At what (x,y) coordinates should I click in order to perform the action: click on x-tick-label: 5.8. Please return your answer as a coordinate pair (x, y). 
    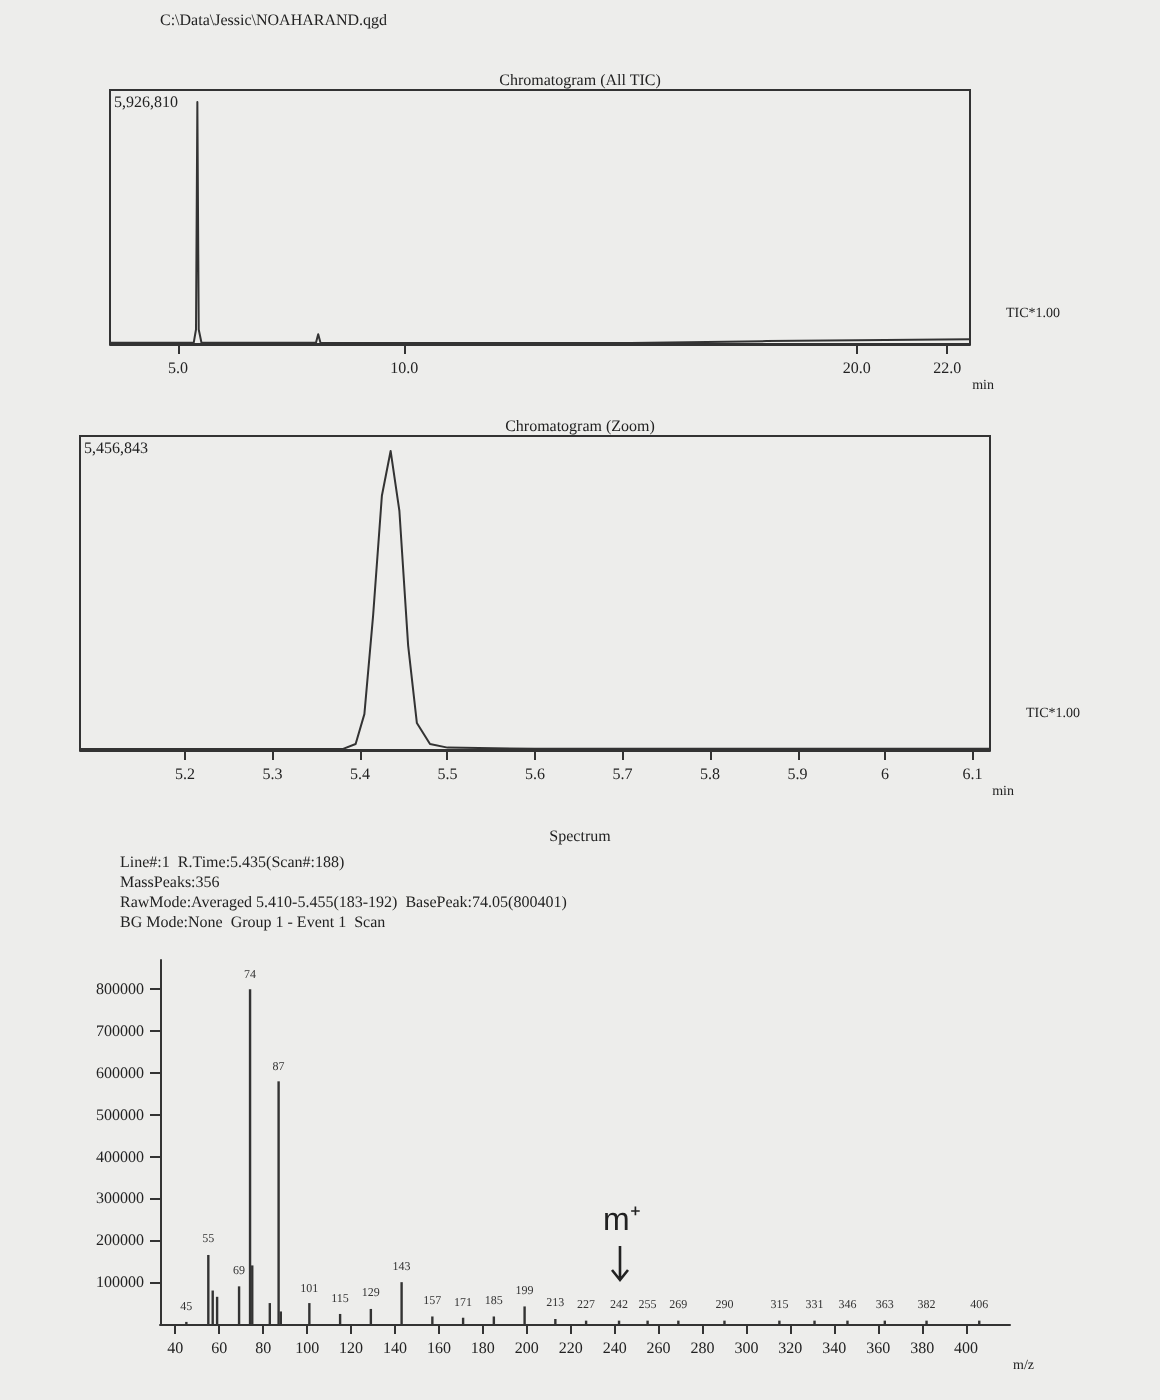
    Looking at the image, I should click on (710, 774).